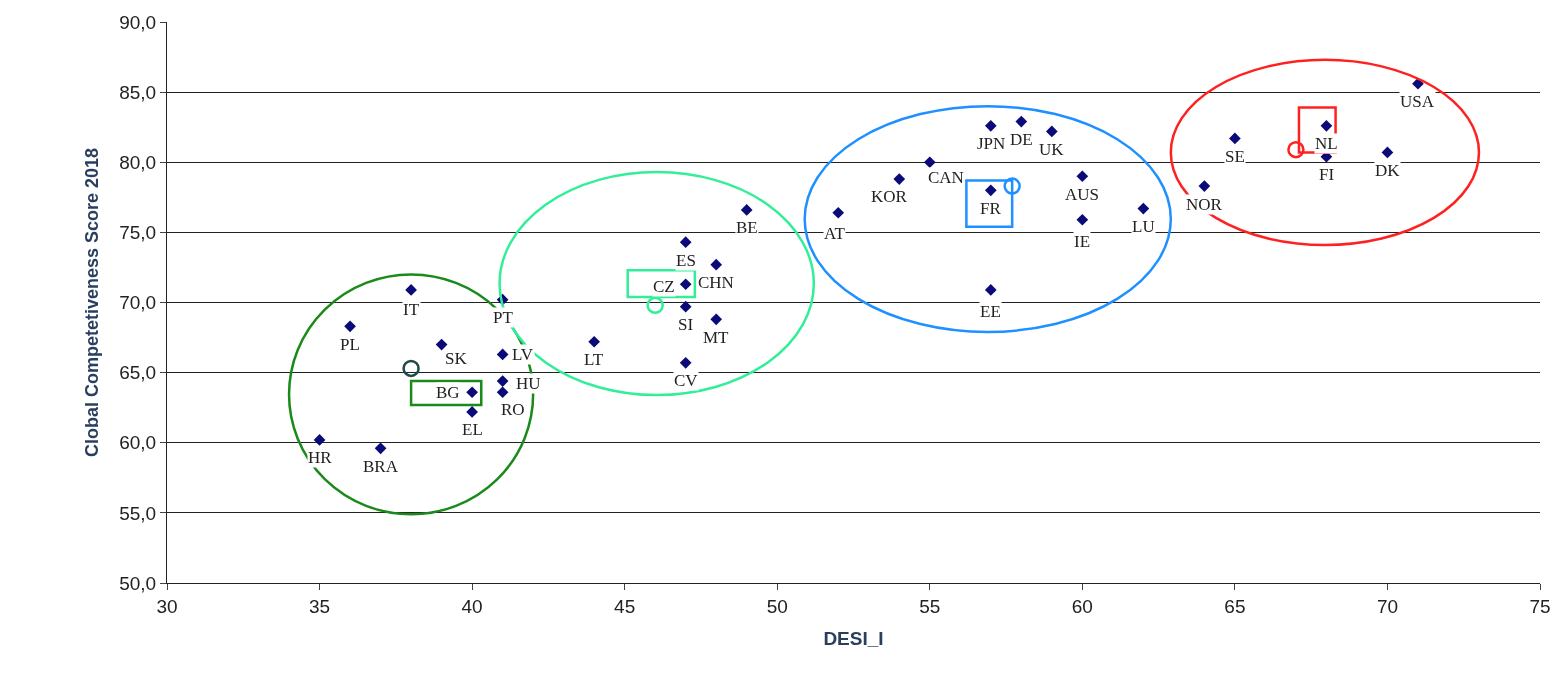 The height and width of the screenshot is (691, 1564). Describe the element at coordinates (686, 380) in the screenshot. I see `annotation: CV` at that location.